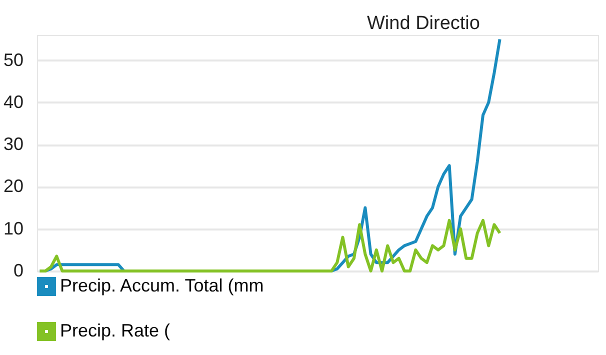 This screenshot has width=606, height=355. I want to click on text: Wind Directio, so click(423, 23).